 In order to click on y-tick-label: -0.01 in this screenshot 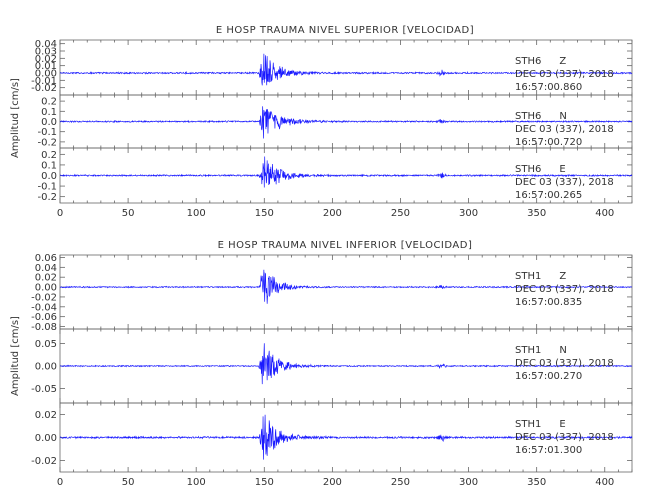, I will do `click(44, 81)`.